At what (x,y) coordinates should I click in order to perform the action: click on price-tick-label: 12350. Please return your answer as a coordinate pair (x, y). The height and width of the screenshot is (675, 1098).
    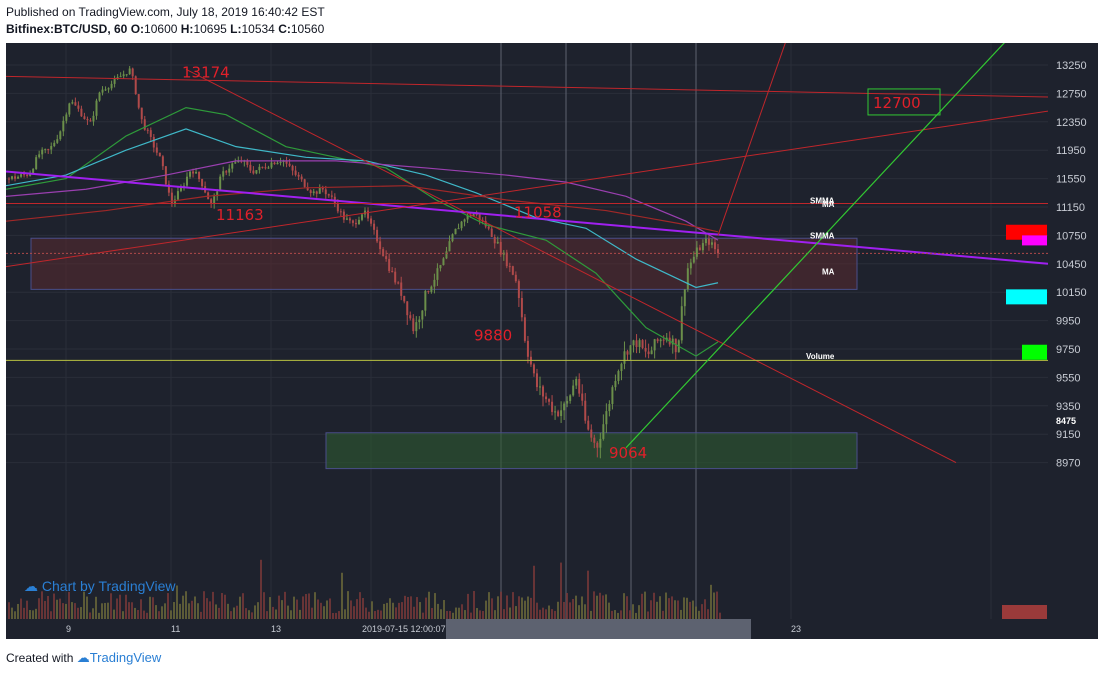
    Looking at the image, I should click on (1071, 123).